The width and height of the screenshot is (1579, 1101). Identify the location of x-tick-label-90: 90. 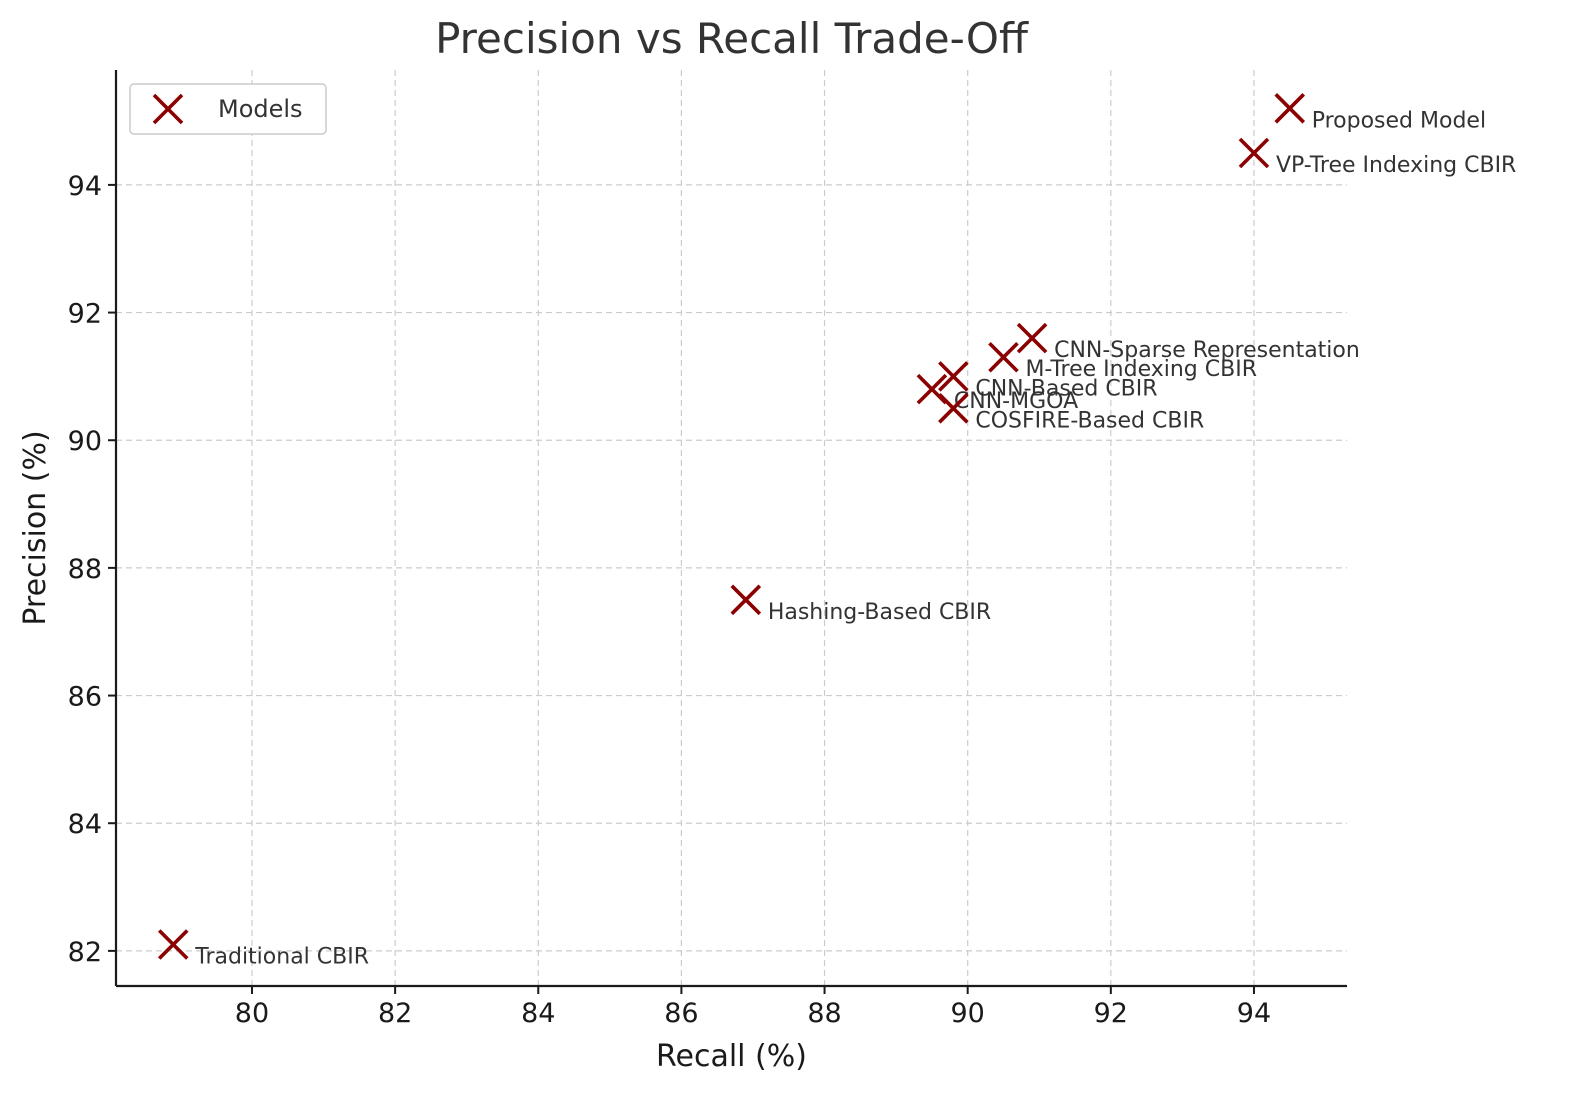
(968, 1013).